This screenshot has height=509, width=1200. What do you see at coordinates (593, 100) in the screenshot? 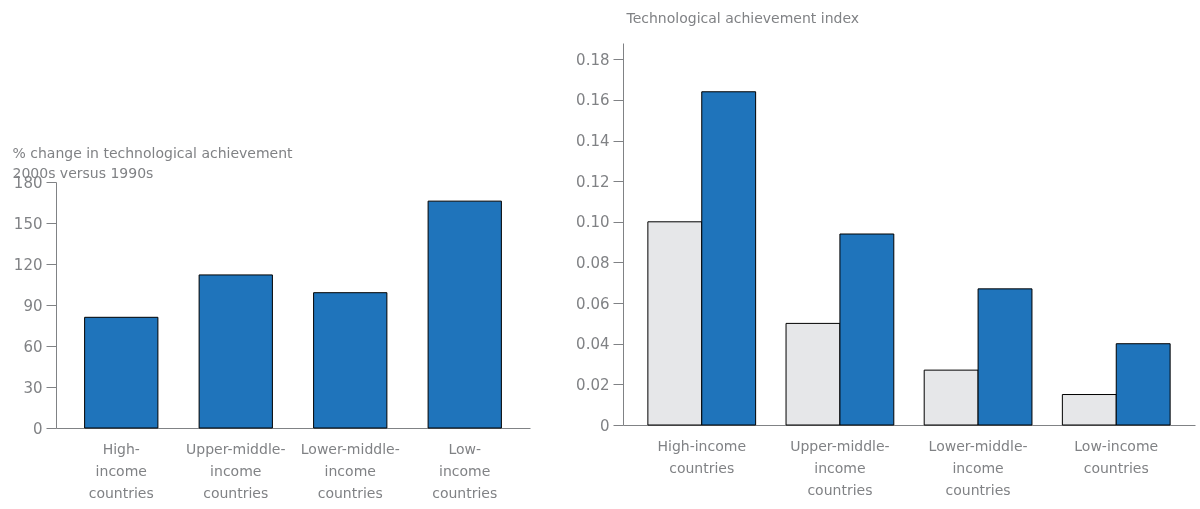
I see `y-tick-label: 0.16` at bounding box center [593, 100].